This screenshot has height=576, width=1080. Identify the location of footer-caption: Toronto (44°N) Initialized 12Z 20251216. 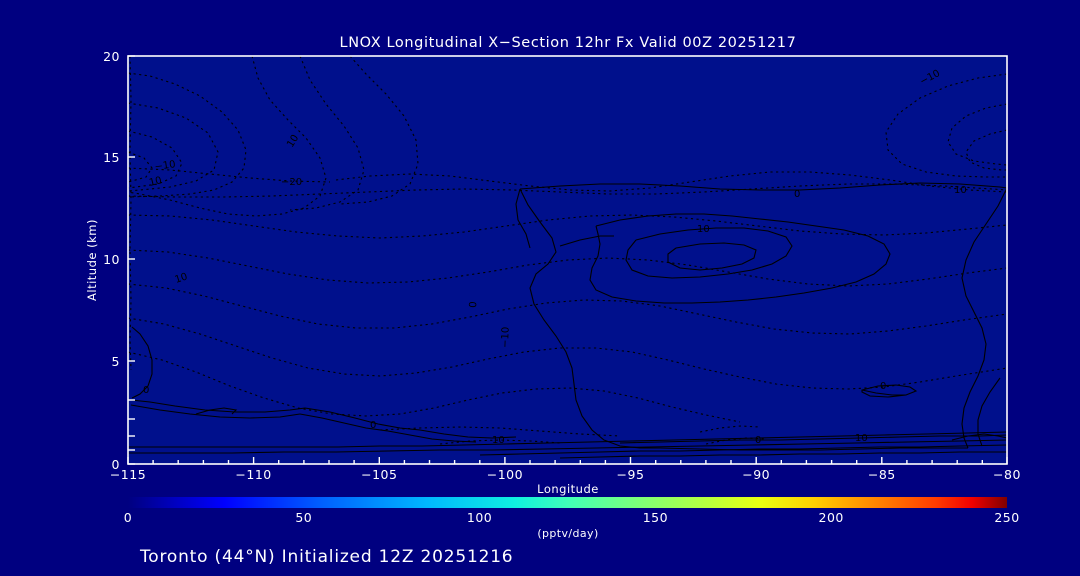
(326, 557).